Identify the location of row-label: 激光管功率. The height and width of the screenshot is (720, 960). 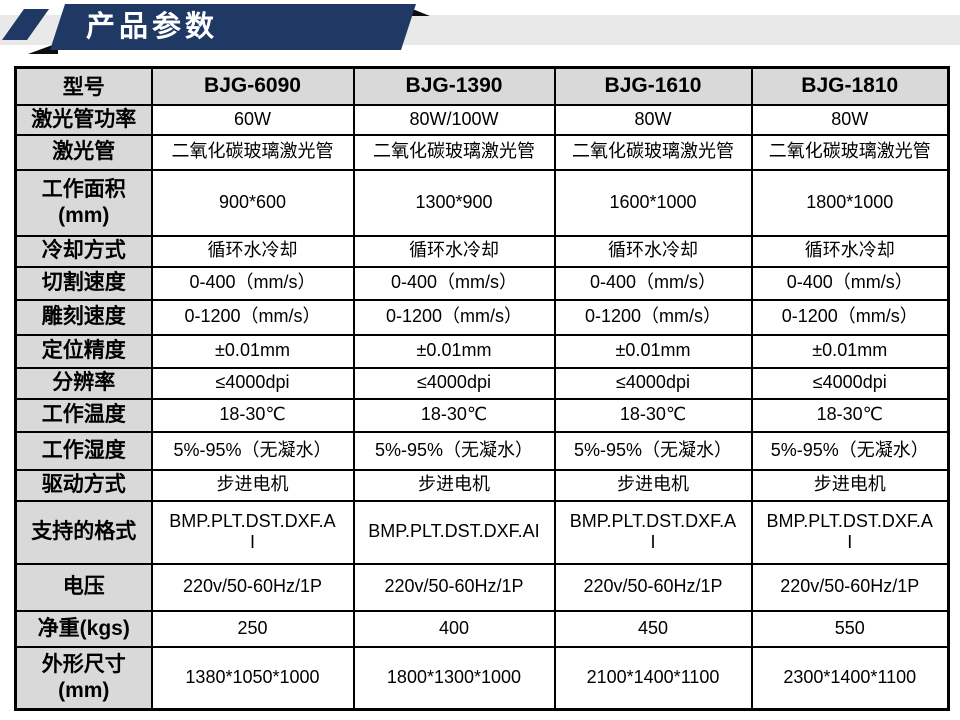
(83, 119).